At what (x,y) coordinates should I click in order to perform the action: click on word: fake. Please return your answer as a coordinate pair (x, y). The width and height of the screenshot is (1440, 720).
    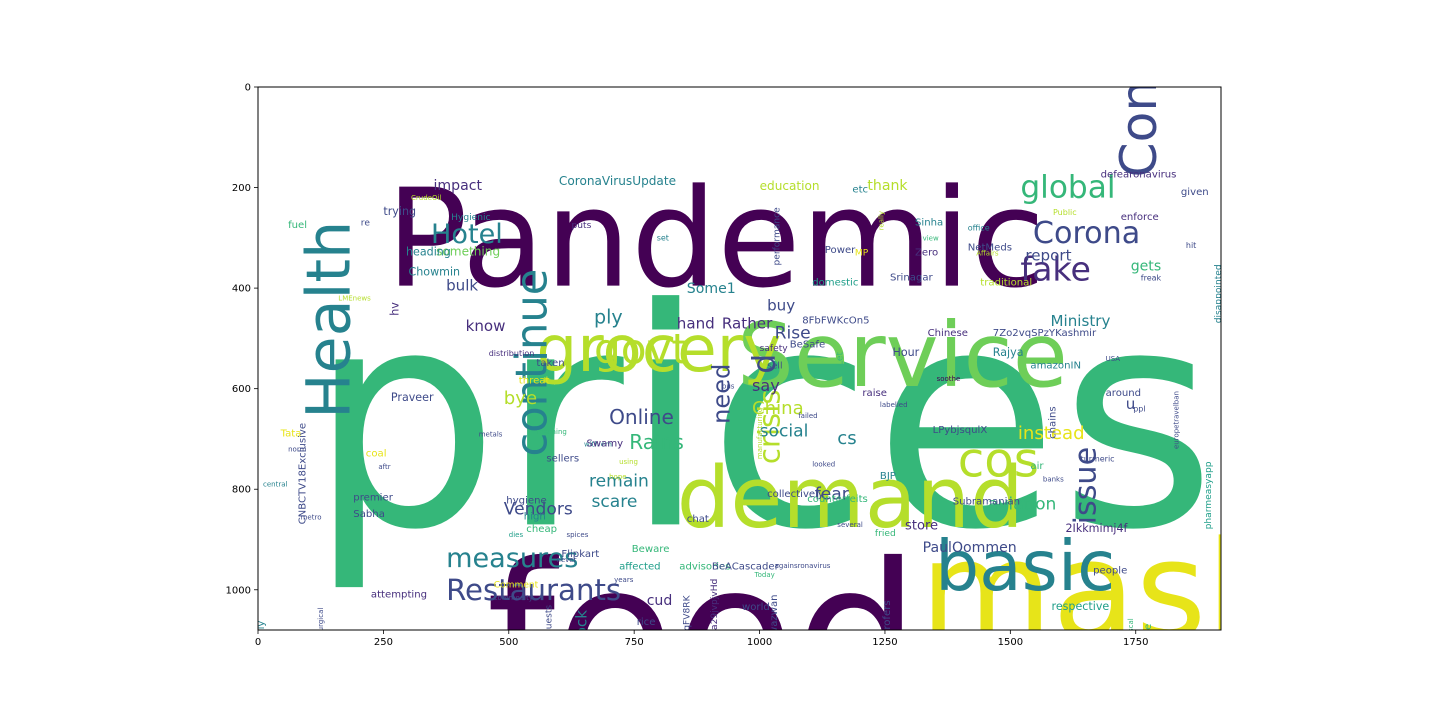
    Looking at the image, I should click on (1055, 269).